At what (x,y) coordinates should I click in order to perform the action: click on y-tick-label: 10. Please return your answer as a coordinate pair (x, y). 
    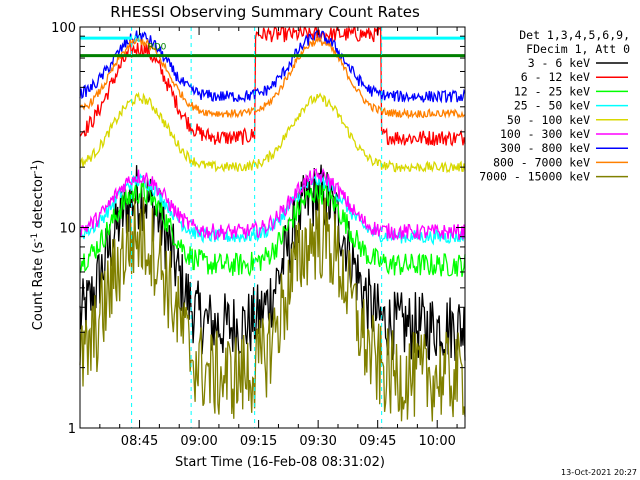
    Looking at the image, I should click on (67, 229).